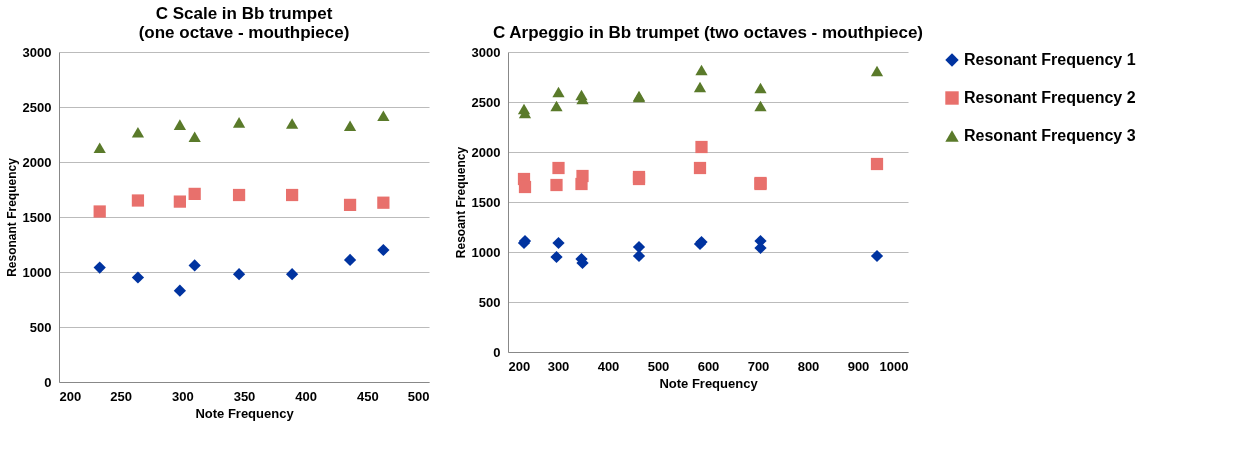  What do you see at coordinates (1050, 135) in the screenshot?
I see `legend-label: Resonant Frequency 3` at bounding box center [1050, 135].